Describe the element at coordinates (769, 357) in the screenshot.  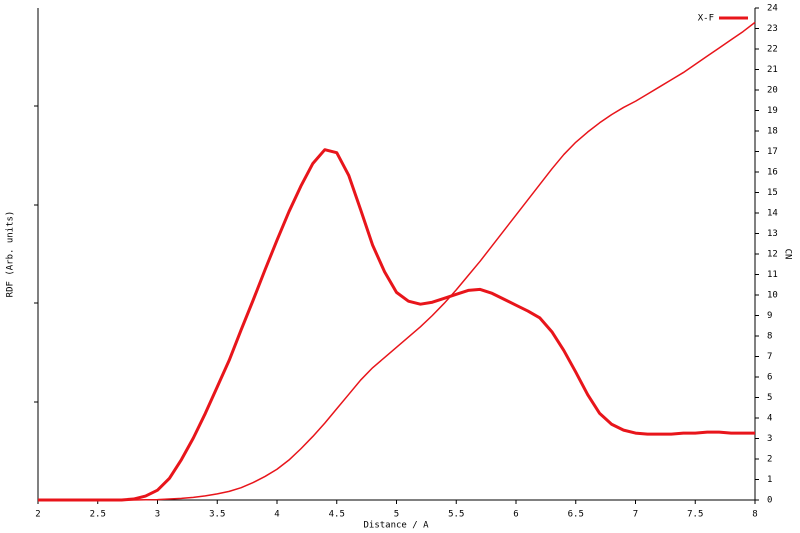
I see `y2-tick-label: 7` at that location.